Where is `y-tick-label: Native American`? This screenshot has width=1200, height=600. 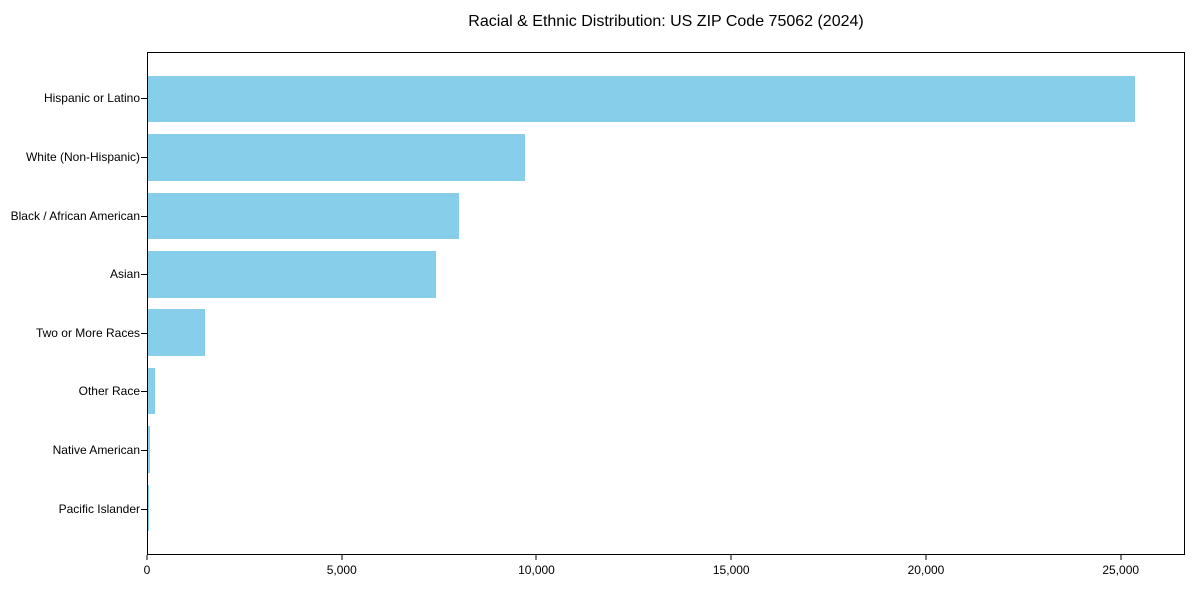
y-tick-label: Native American is located at coordinates (96, 450).